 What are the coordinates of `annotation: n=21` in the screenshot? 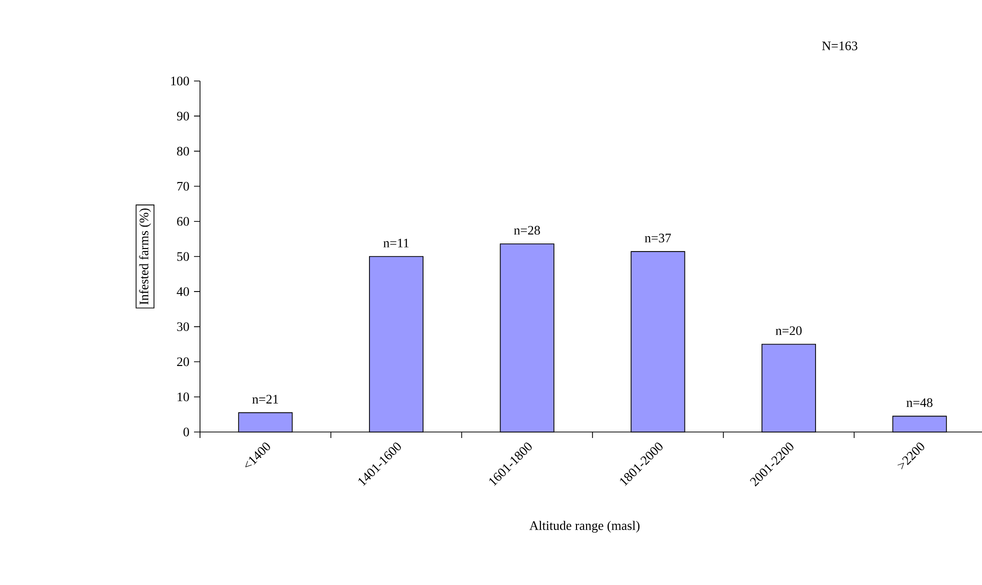 It's located at (265, 399).